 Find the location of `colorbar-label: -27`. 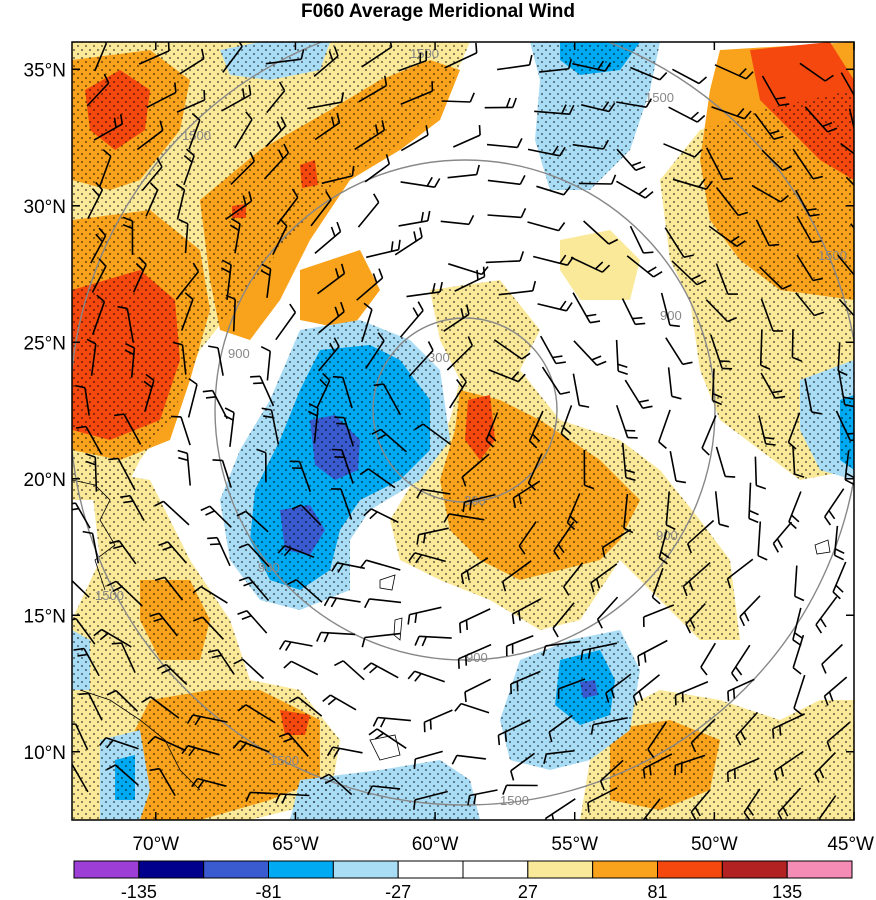

colorbar-label: -27 is located at coordinates (398, 891).